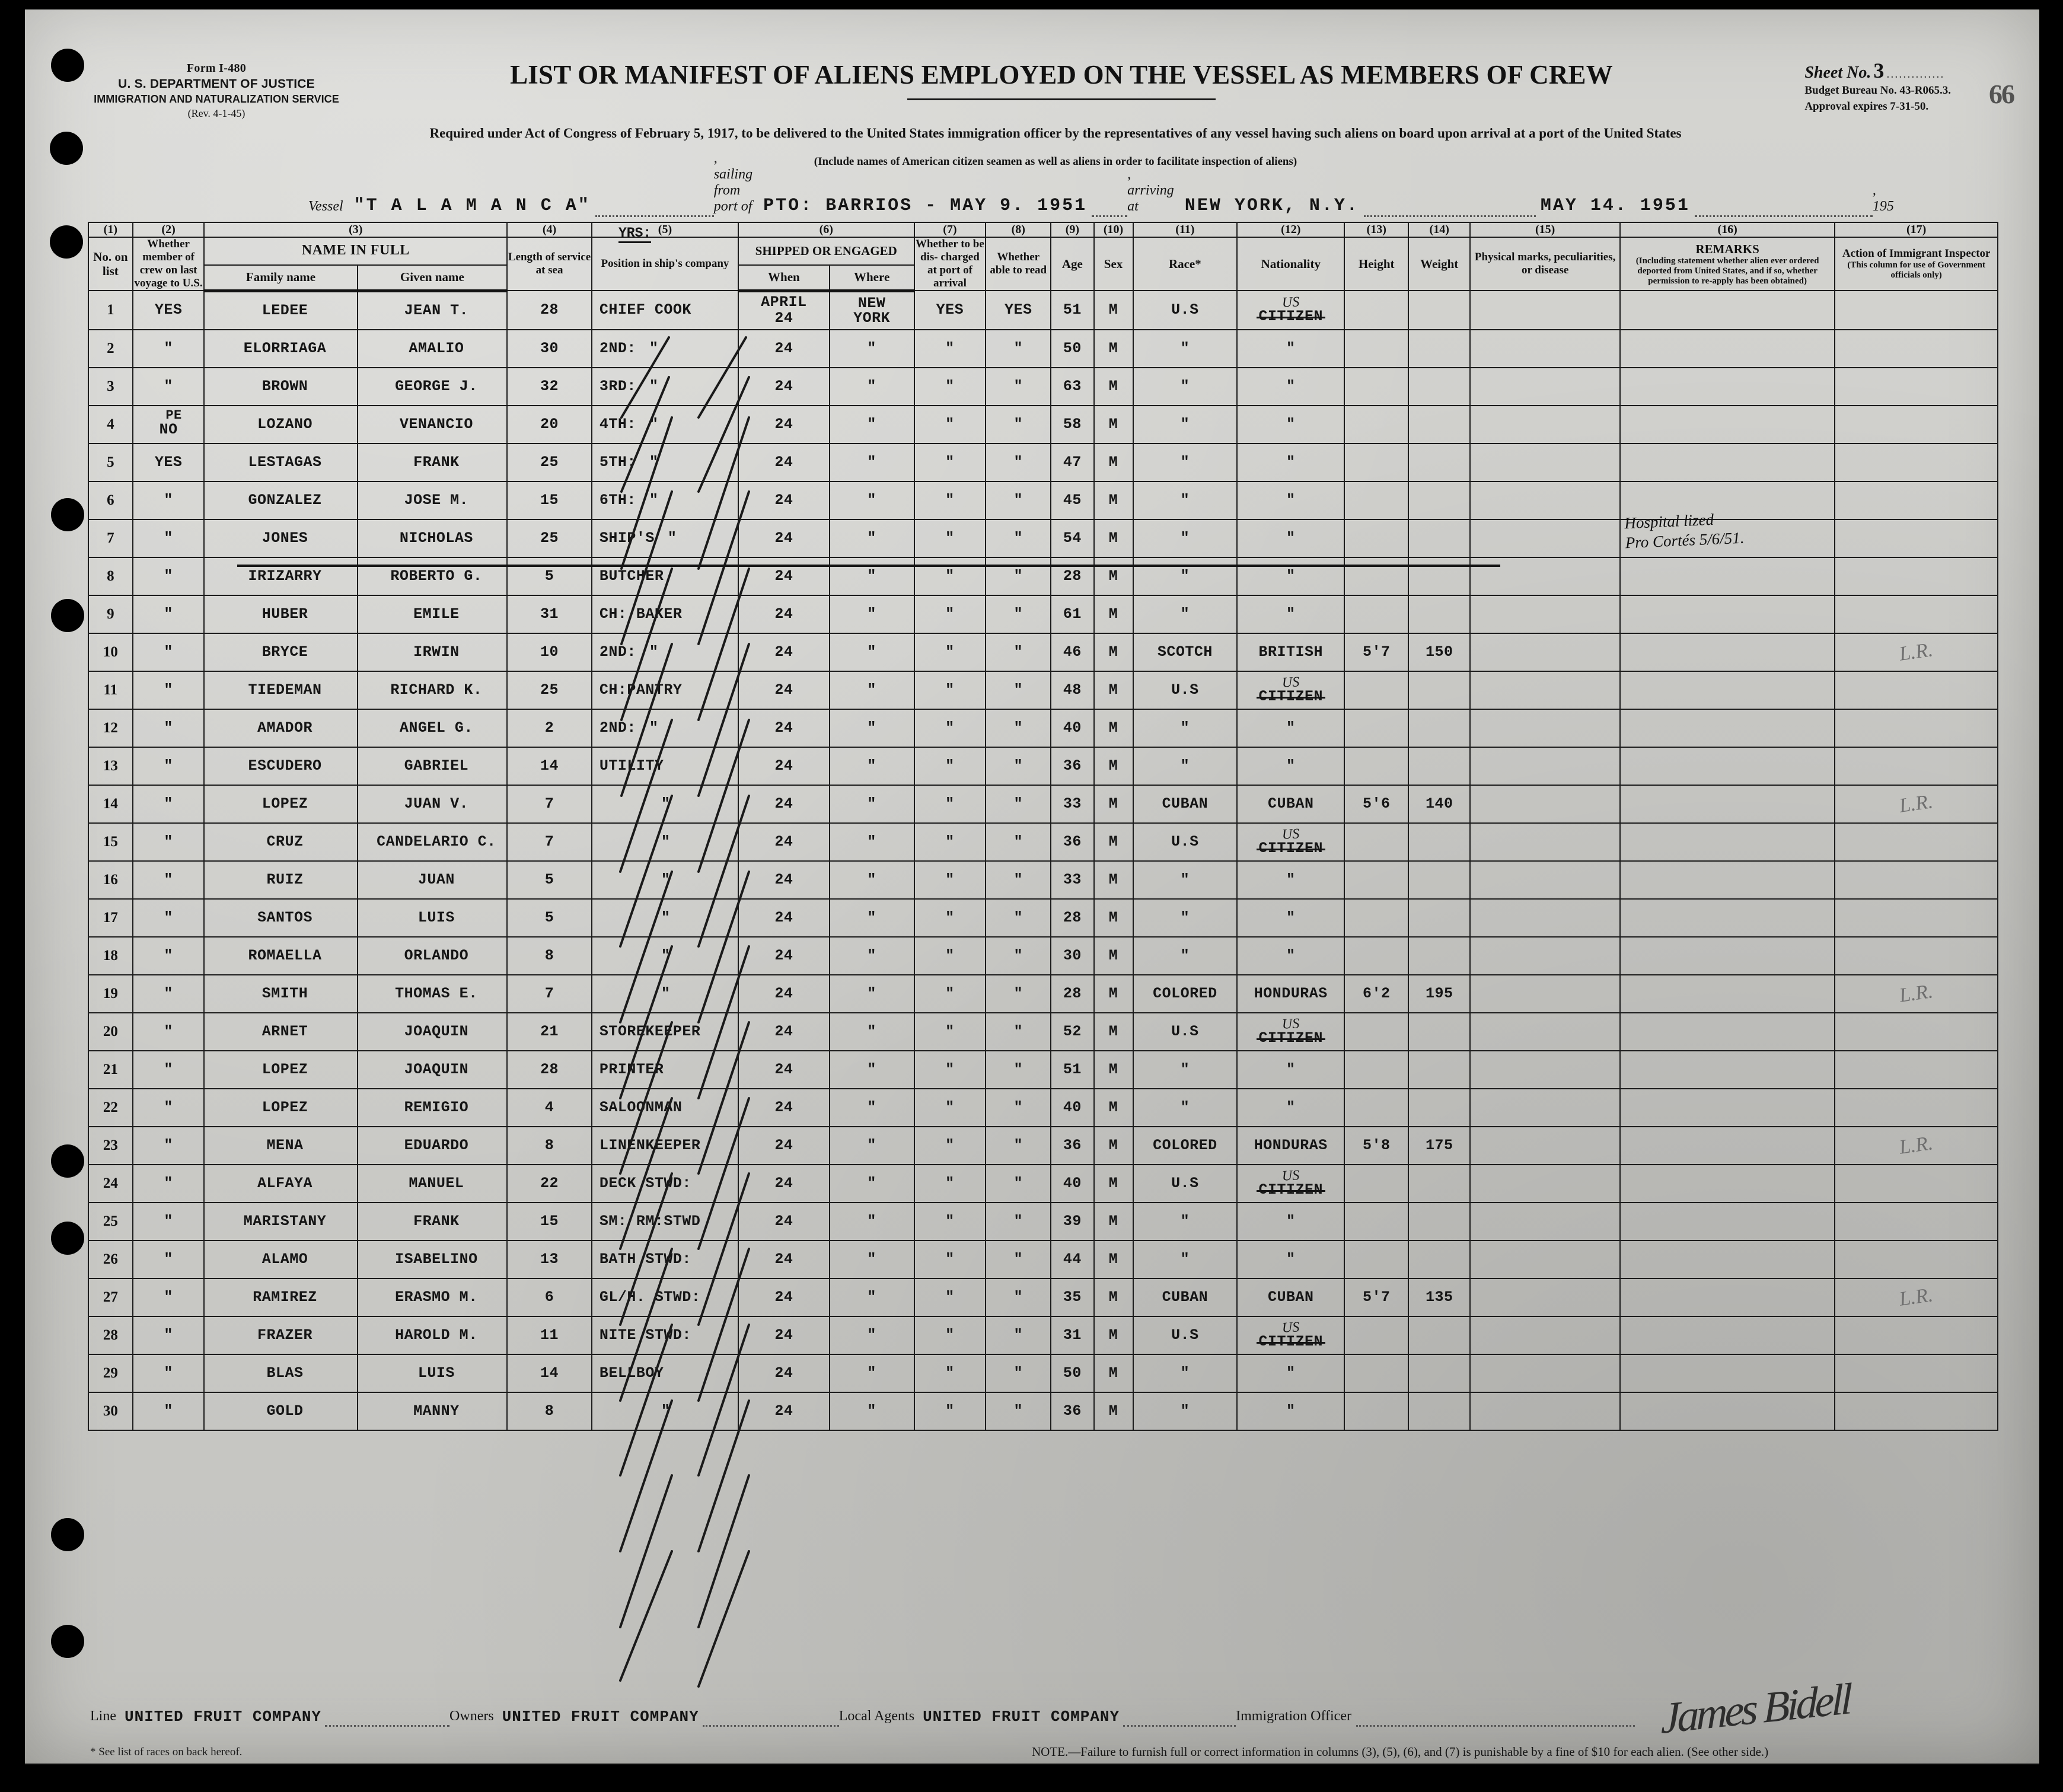 The height and width of the screenshot is (1792, 2063). Describe the element at coordinates (826, 230) in the screenshot. I see `colnum-6: (6)` at that location.